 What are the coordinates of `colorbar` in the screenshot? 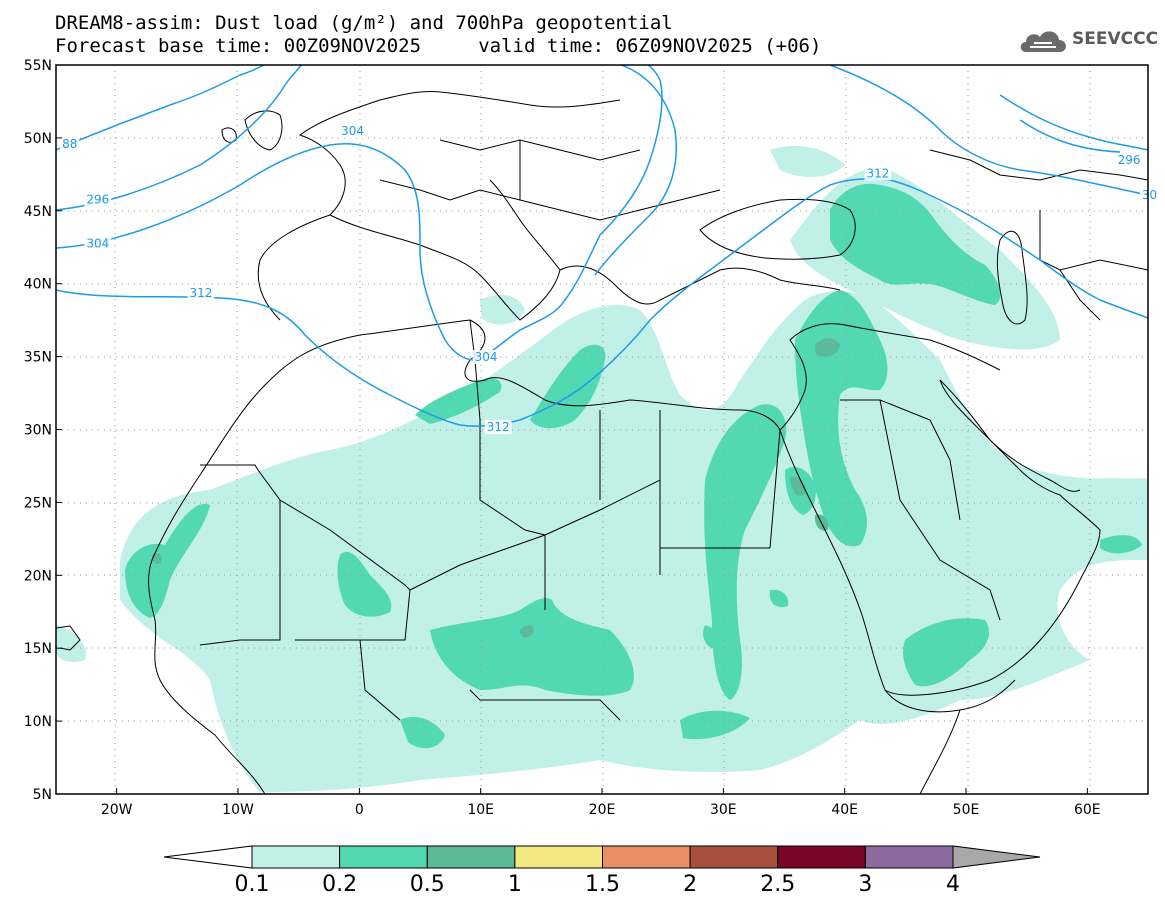 It's located at (602, 857).